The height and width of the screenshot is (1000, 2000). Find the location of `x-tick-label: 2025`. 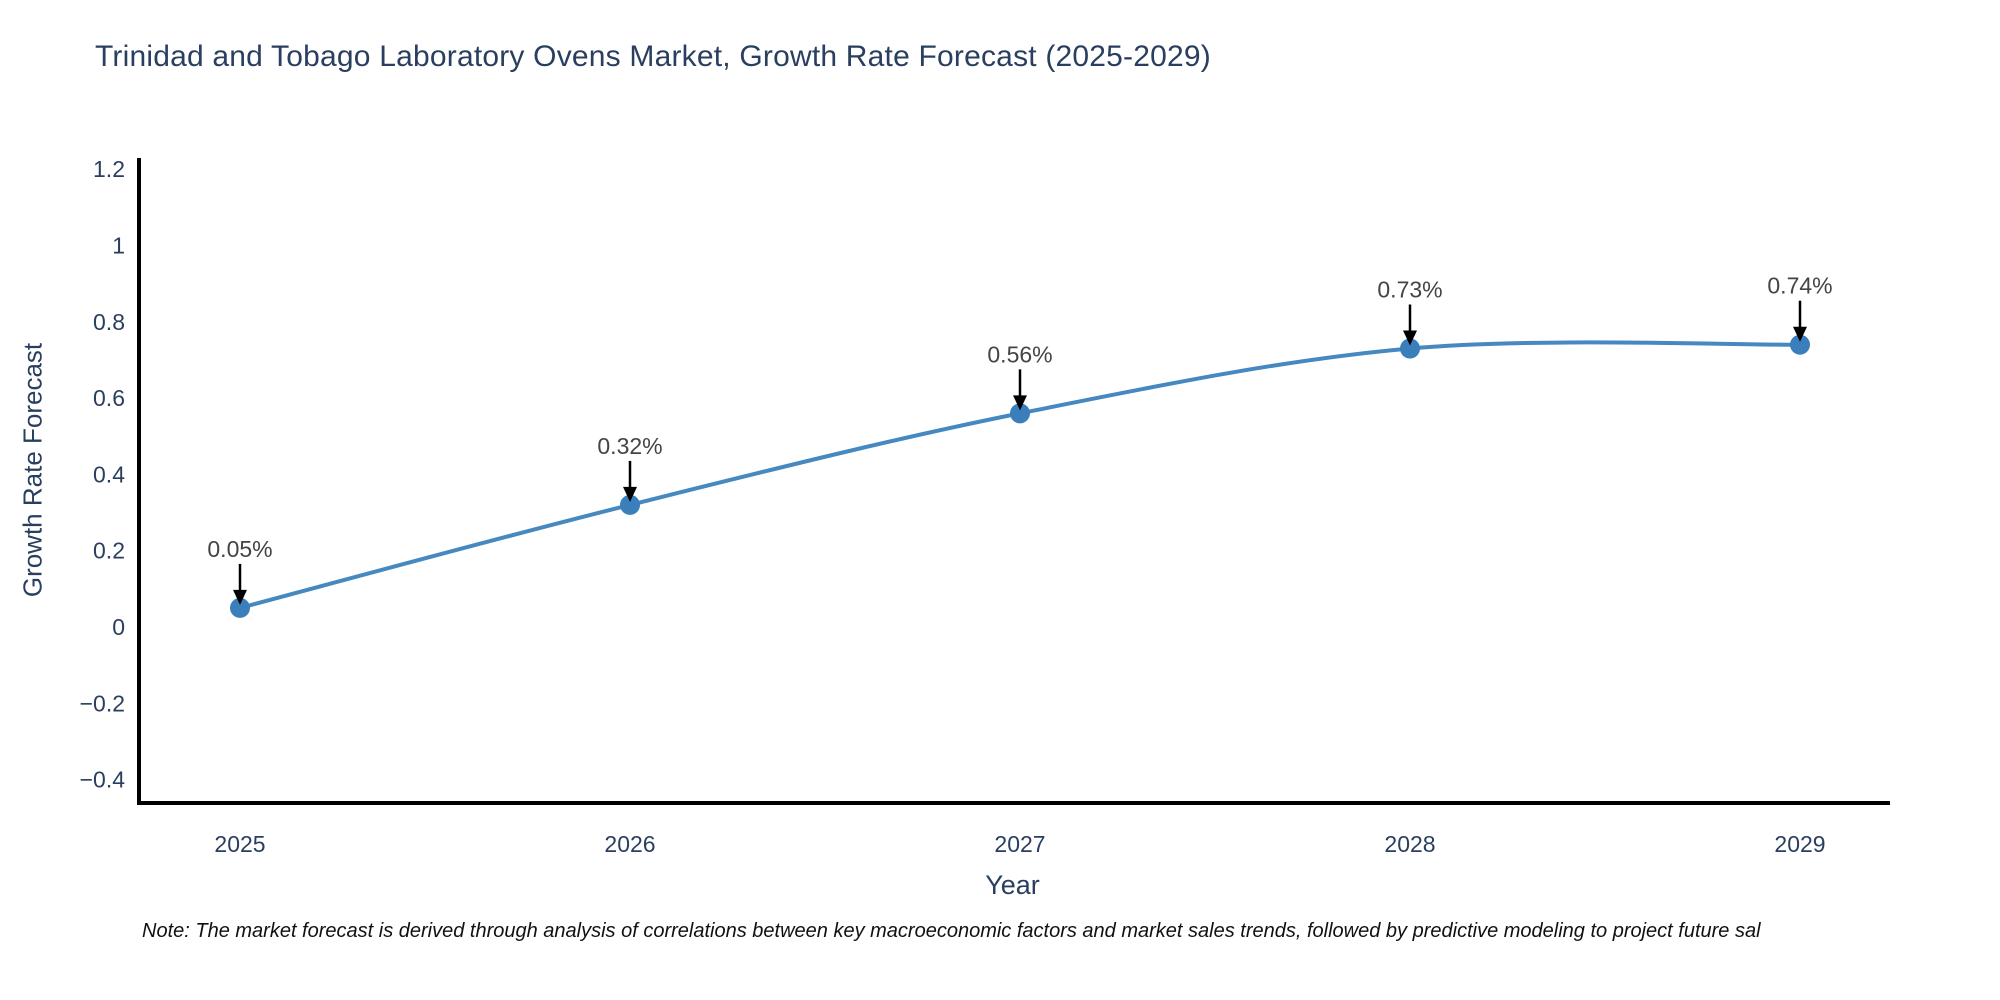

x-tick-label: 2025 is located at coordinates (239, 844).